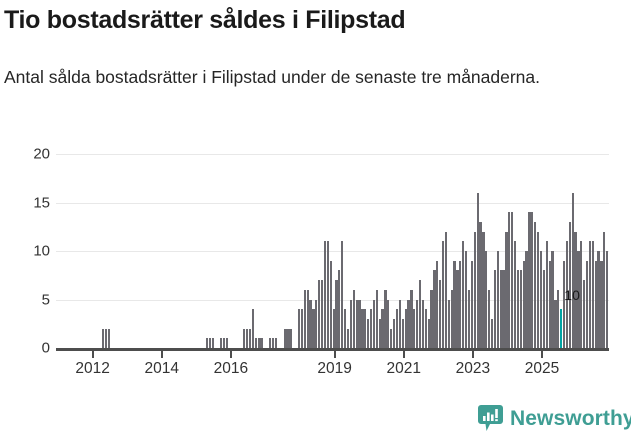  I want to click on x-axis-line, so click(332, 349).